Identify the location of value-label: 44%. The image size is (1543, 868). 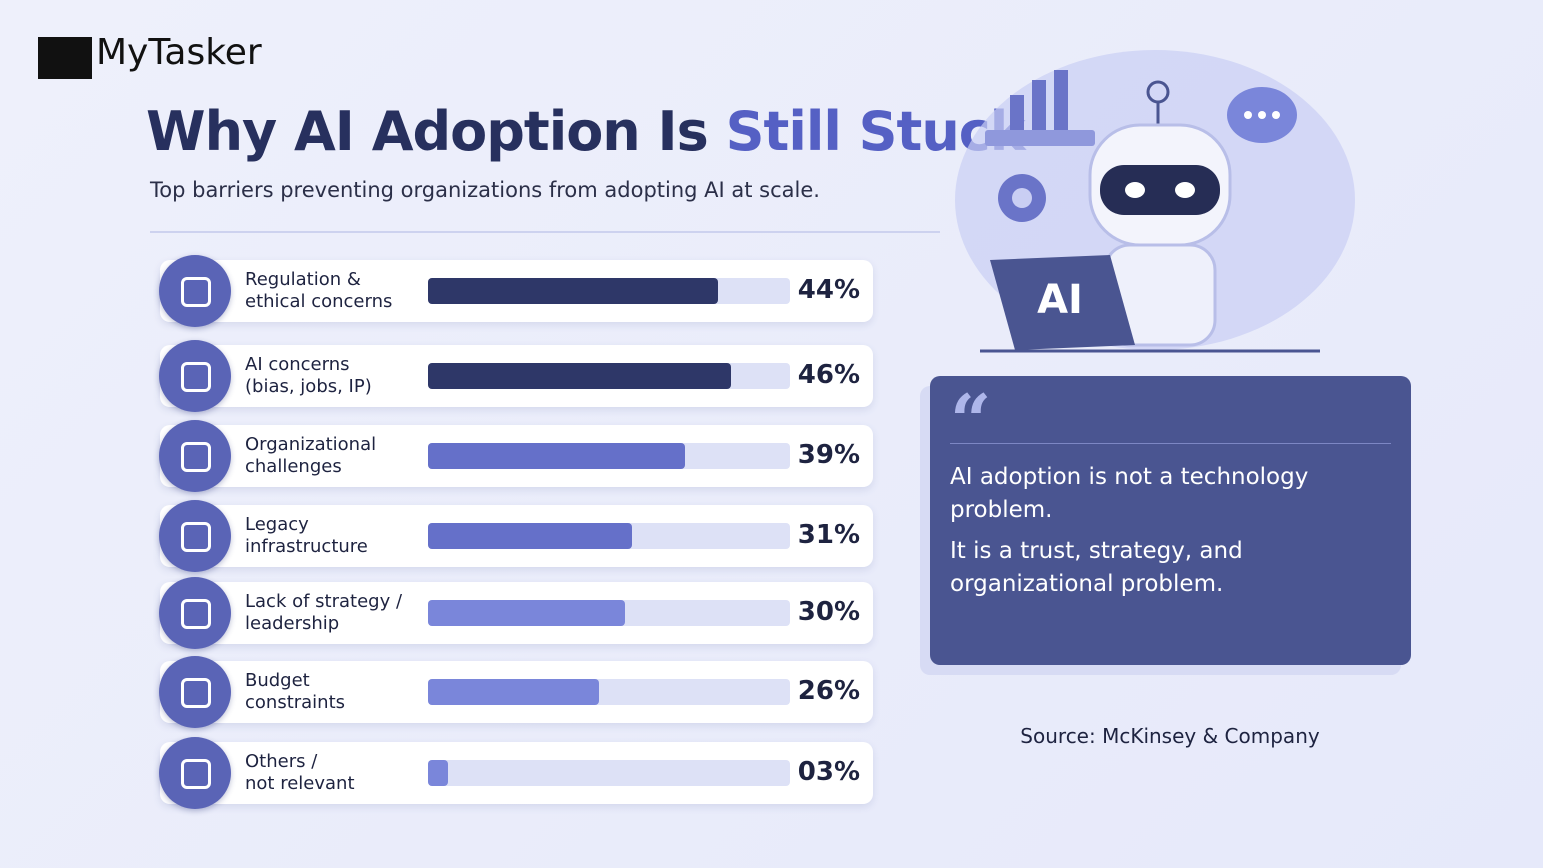
(828, 290).